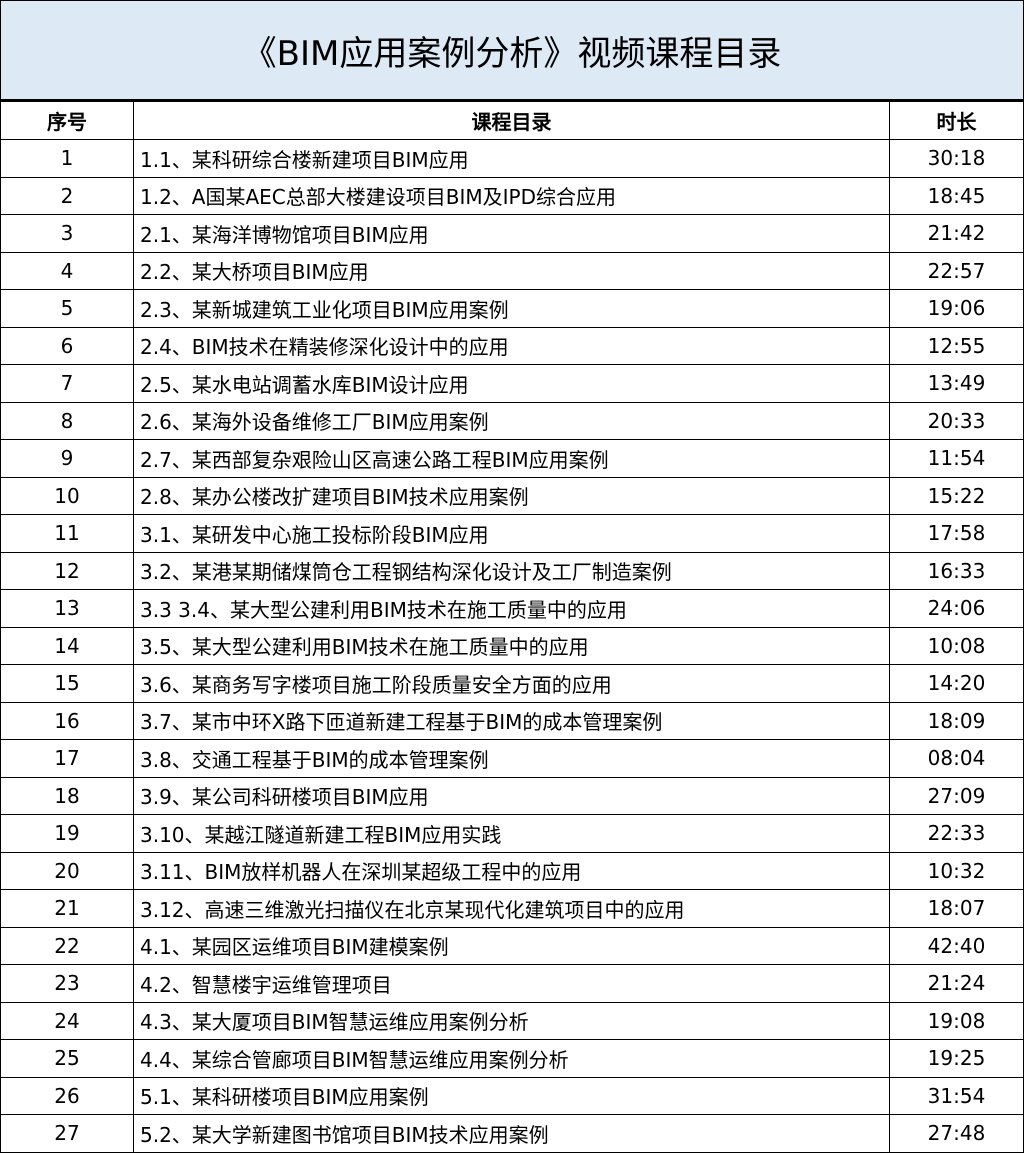 This screenshot has width=1024, height=1154. I want to click on table-row: 12 3.2、某港某期储煤筒仓工程钢结构深化设计及工厂制造案例 16:33, so click(512, 570).